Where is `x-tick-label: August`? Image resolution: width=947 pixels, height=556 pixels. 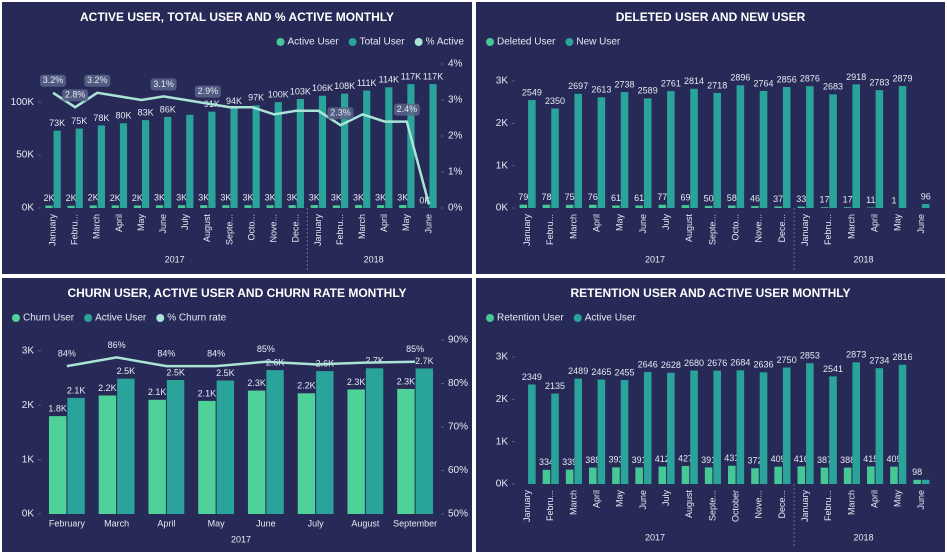 x-tick-label: August is located at coordinates (689, 228).